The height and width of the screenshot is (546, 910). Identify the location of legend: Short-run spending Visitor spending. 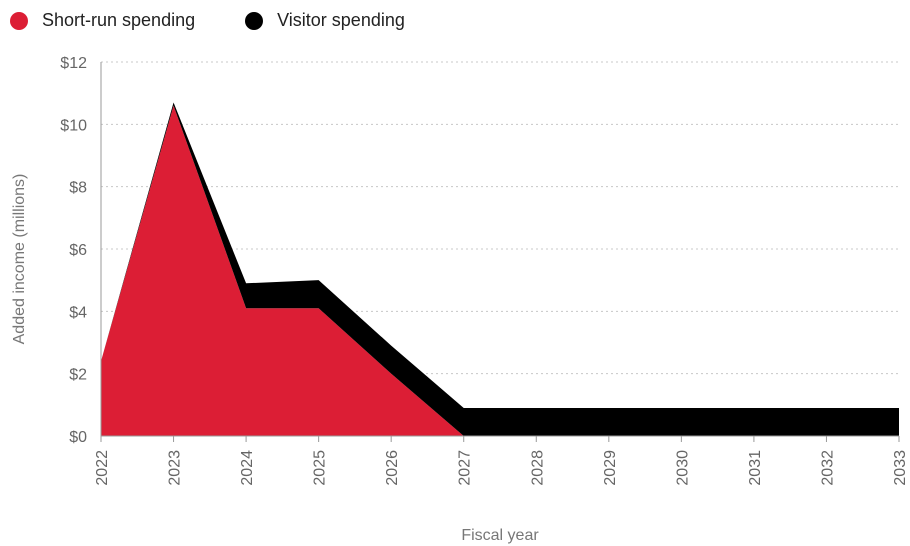
(207, 20).